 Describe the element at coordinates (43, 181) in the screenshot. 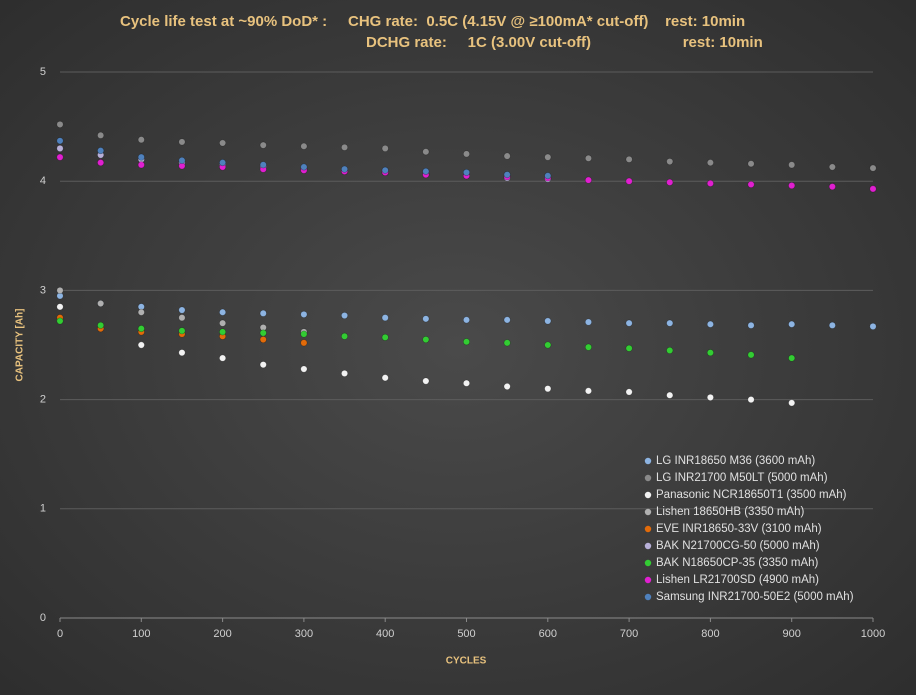

I see `y-tick-label: 4` at that location.